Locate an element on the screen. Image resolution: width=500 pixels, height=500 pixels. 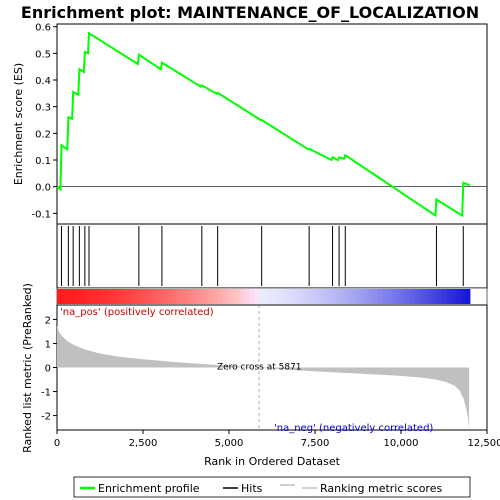
ranking-color-band is located at coordinates (272, 296).